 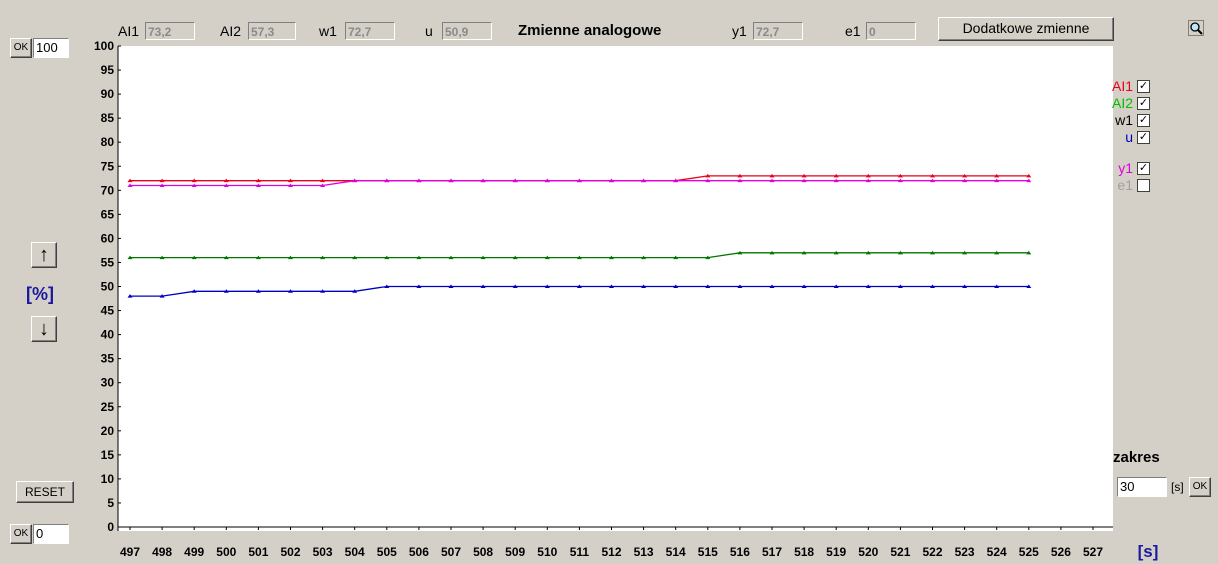 I want to click on x-tick-label: 524, so click(x=997, y=552).